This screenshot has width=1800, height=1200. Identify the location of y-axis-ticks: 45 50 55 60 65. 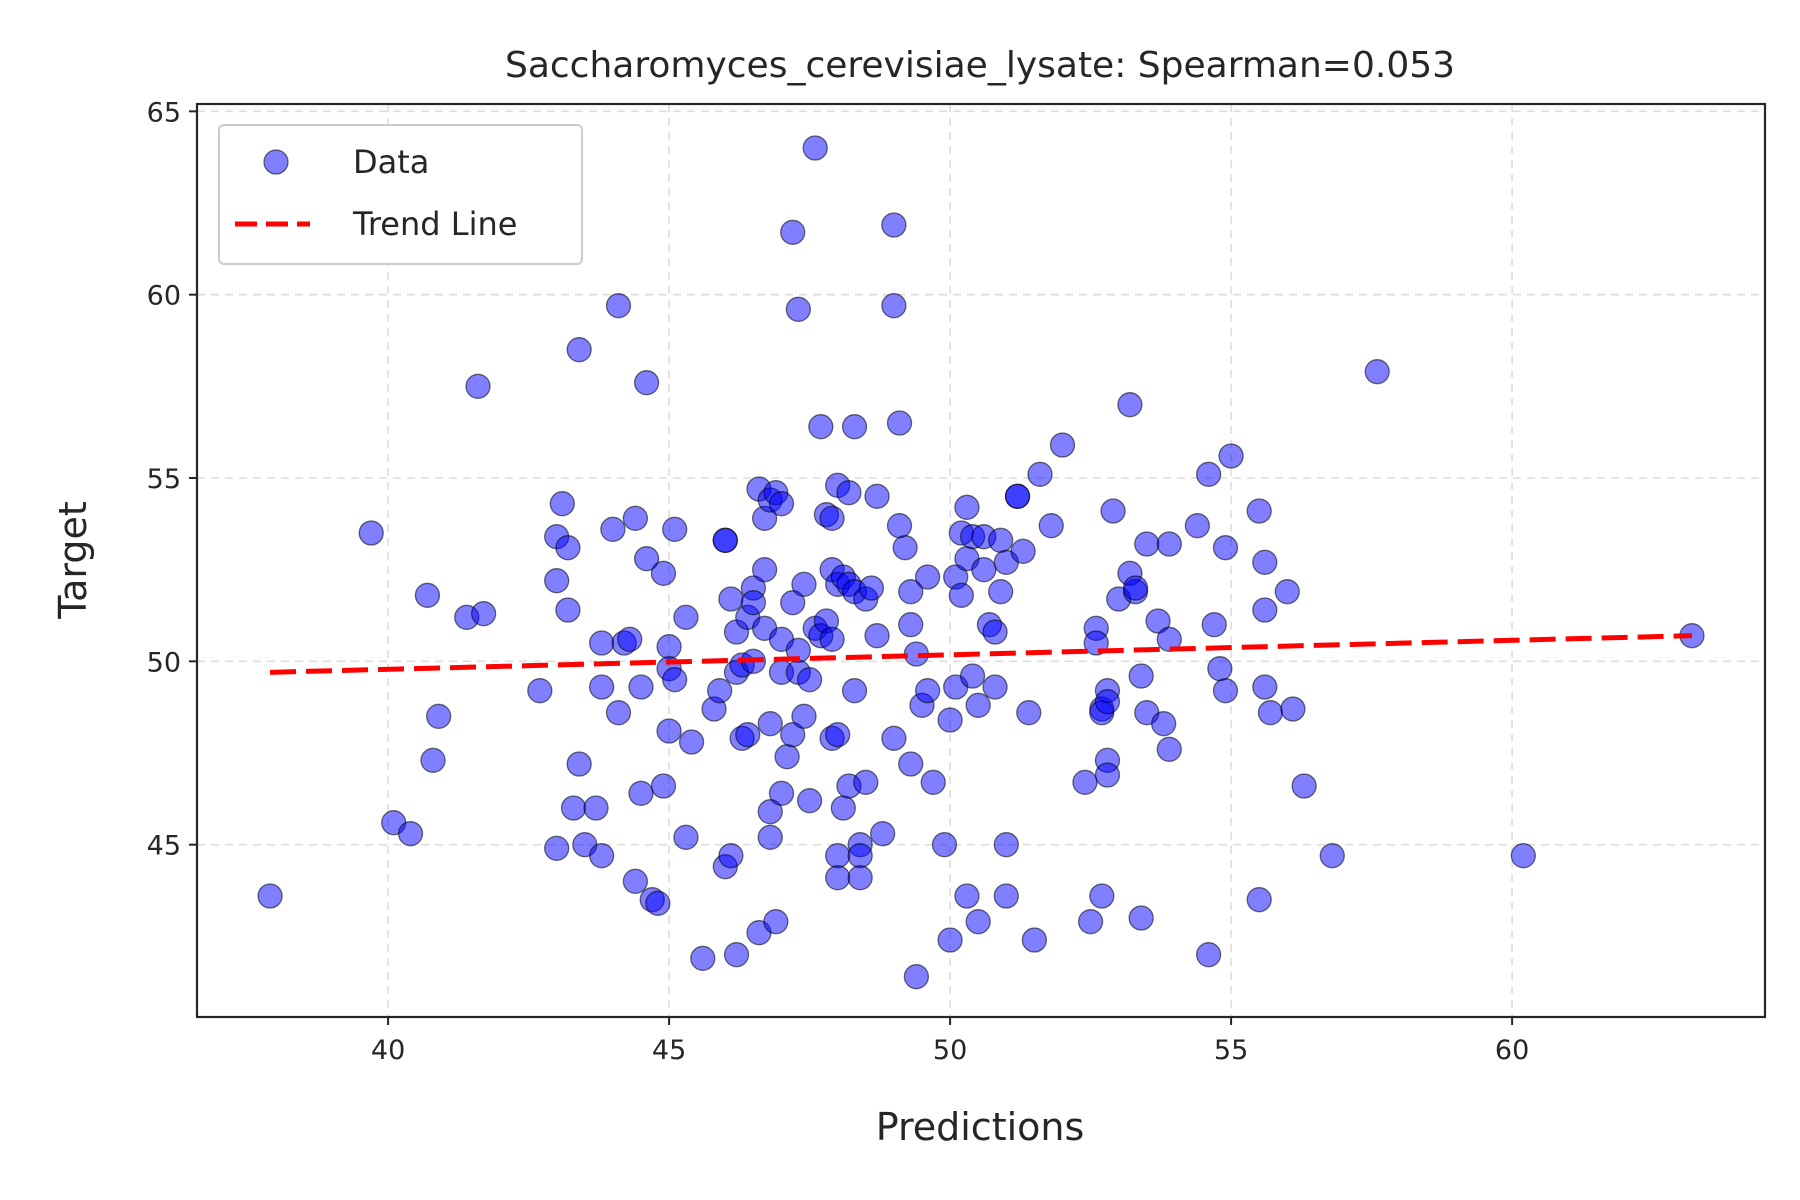
(172, 479).